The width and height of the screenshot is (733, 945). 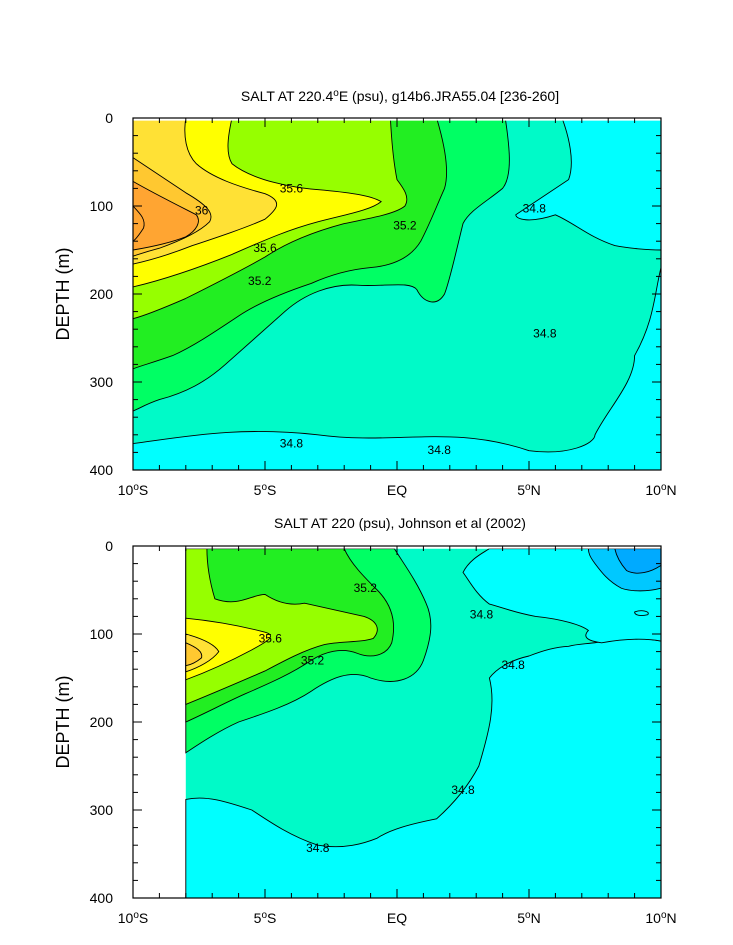 What do you see at coordinates (376, 318) in the screenshot?
I see `panel-top-contour-labels: 35.6 36 35.6 35.2 35.2 34.8 34.8 34.8 34.8` at bounding box center [376, 318].